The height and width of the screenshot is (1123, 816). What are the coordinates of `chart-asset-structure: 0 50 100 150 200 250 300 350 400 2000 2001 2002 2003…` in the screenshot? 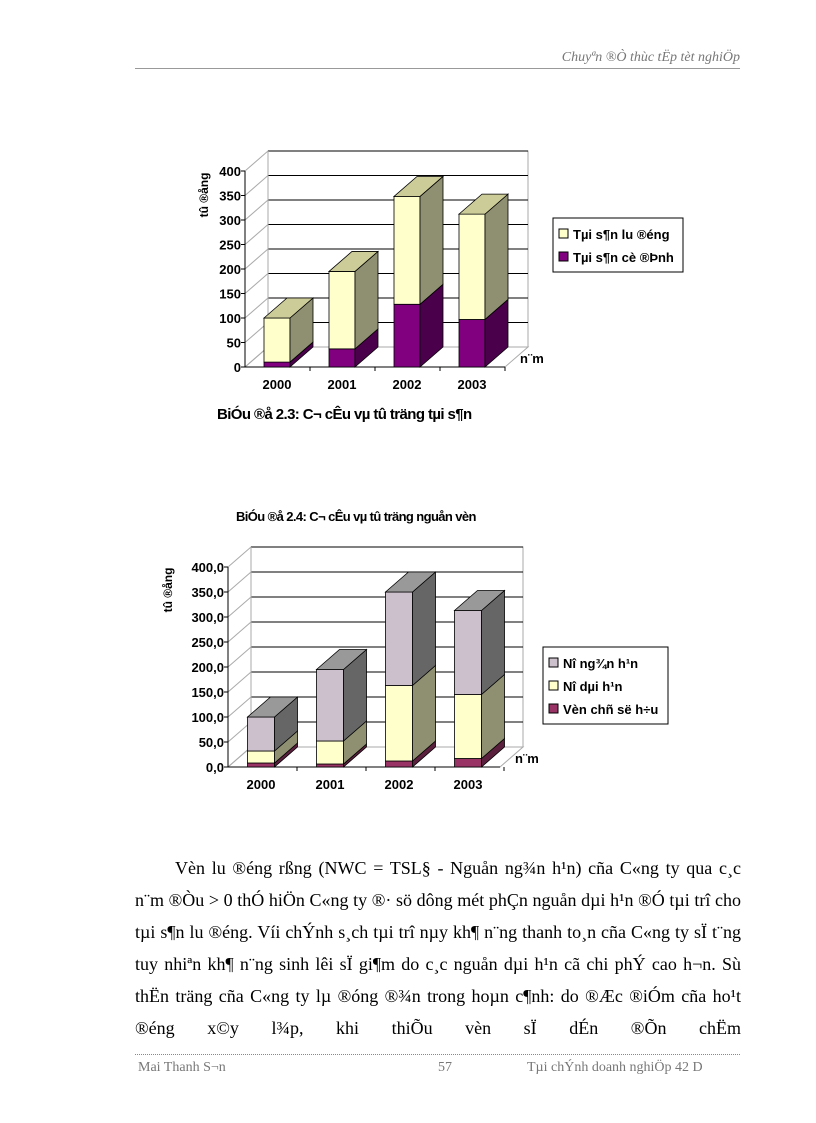 It's located at (440, 271).